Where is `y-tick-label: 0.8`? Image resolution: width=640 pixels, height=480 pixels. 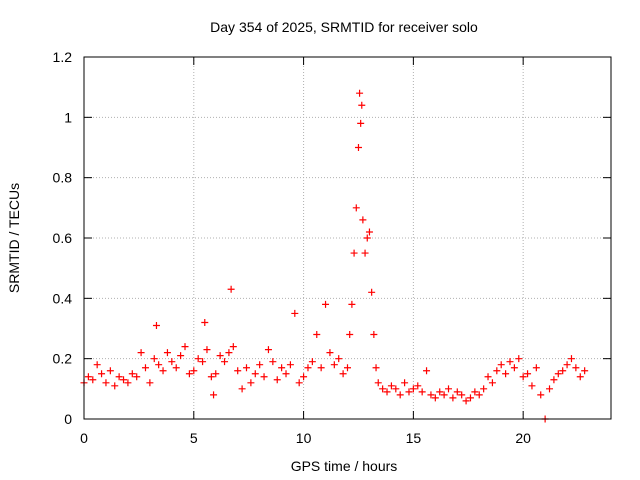 y-tick-label: 0.8 is located at coordinates (63, 178).